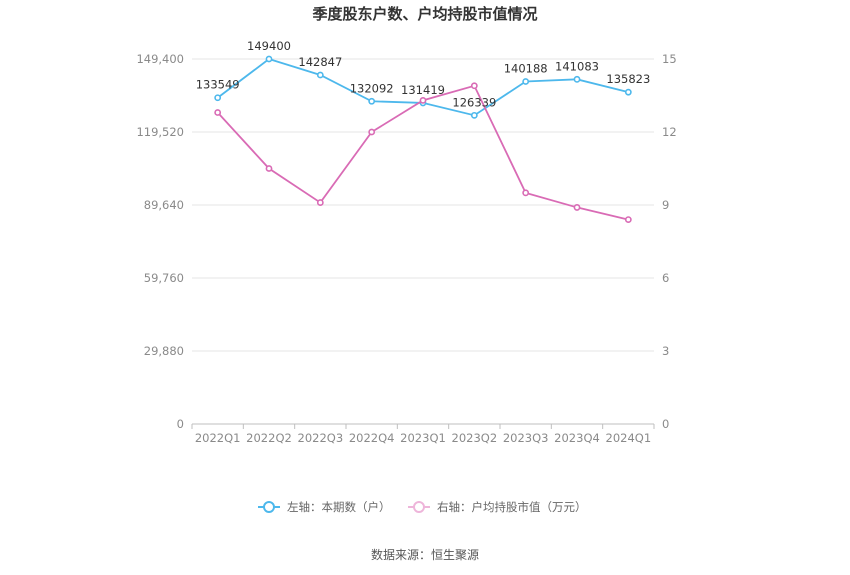 This screenshot has height=575, width=850. I want to click on chart-title: 季度股东户数、户均持股市值情况, so click(424, 14).